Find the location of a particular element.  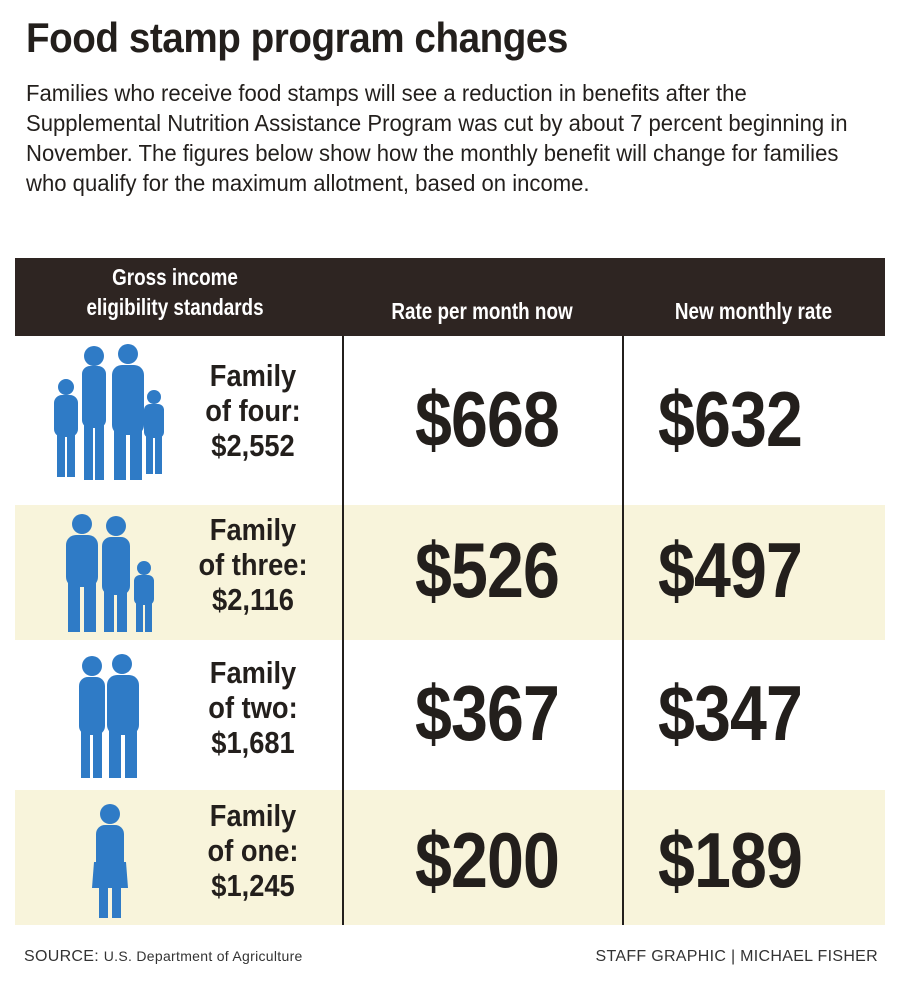

page-title: Food stamp program changes is located at coordinates (297, 37).